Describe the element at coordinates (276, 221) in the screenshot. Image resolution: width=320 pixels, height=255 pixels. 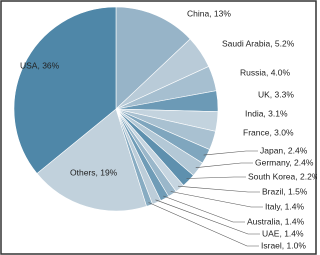
I see `data-label: Australia, 1.4%` at that location.